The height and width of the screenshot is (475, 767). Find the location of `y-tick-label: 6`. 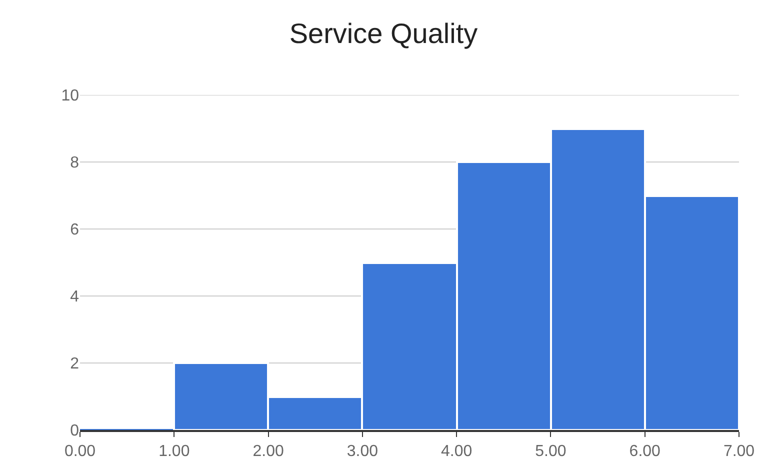

y-tick-label: 6 is located at coordinates (75, 230).